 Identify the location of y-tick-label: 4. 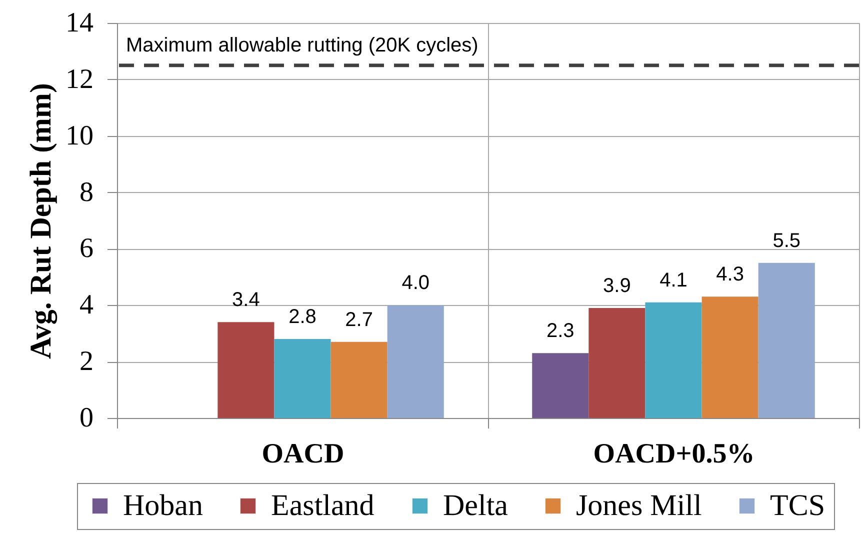
(87, 305).